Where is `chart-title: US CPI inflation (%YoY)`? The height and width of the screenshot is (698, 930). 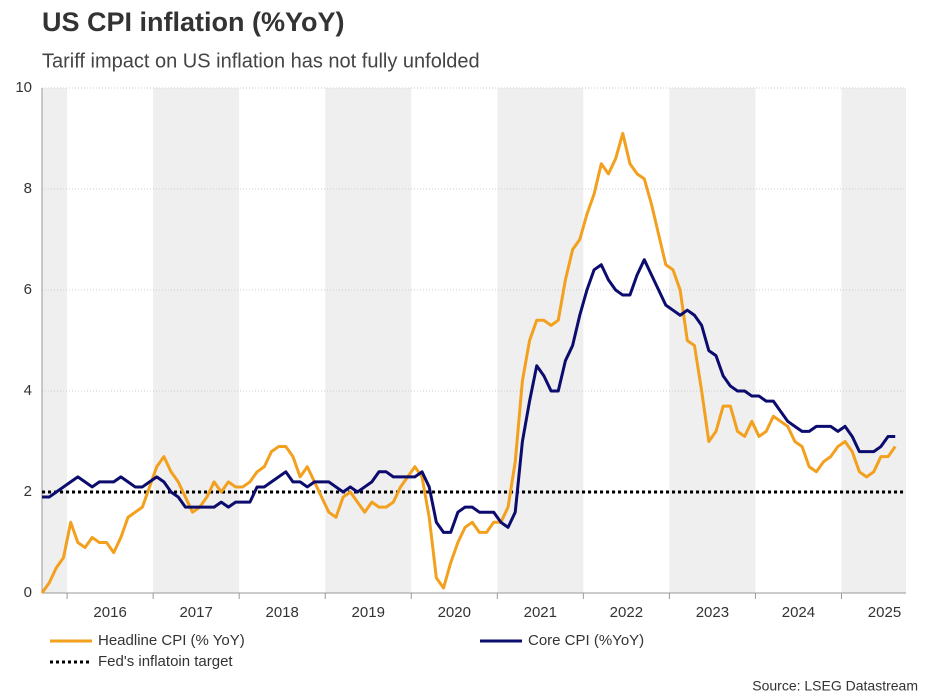
chart-title: US CPI inflation (%YoY) is located at coordinates (193, 22).